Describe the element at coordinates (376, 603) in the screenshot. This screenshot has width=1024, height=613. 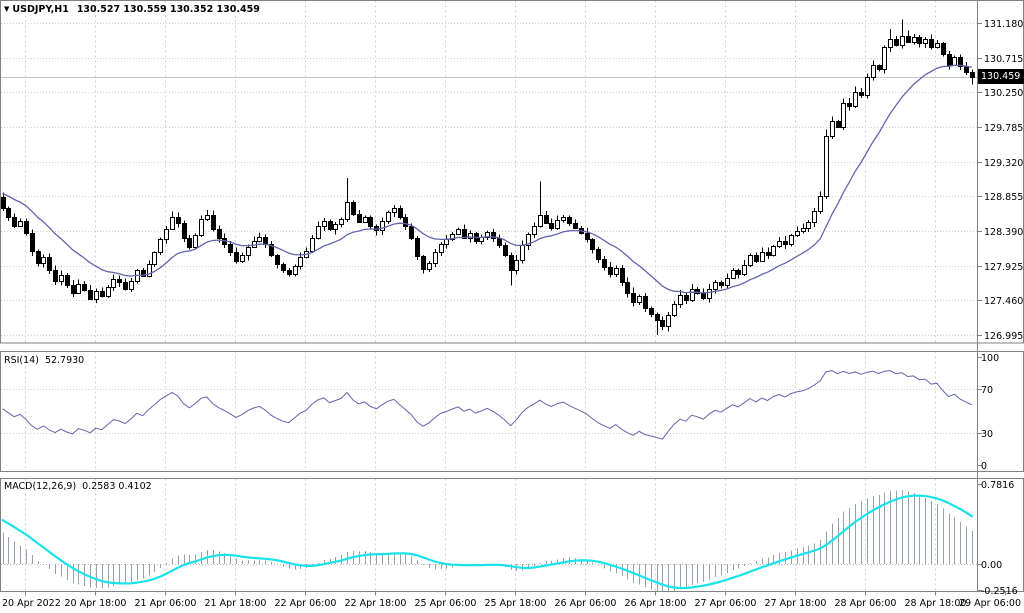
I see `time-axis-label: 22 Apr 18:00` at that location.